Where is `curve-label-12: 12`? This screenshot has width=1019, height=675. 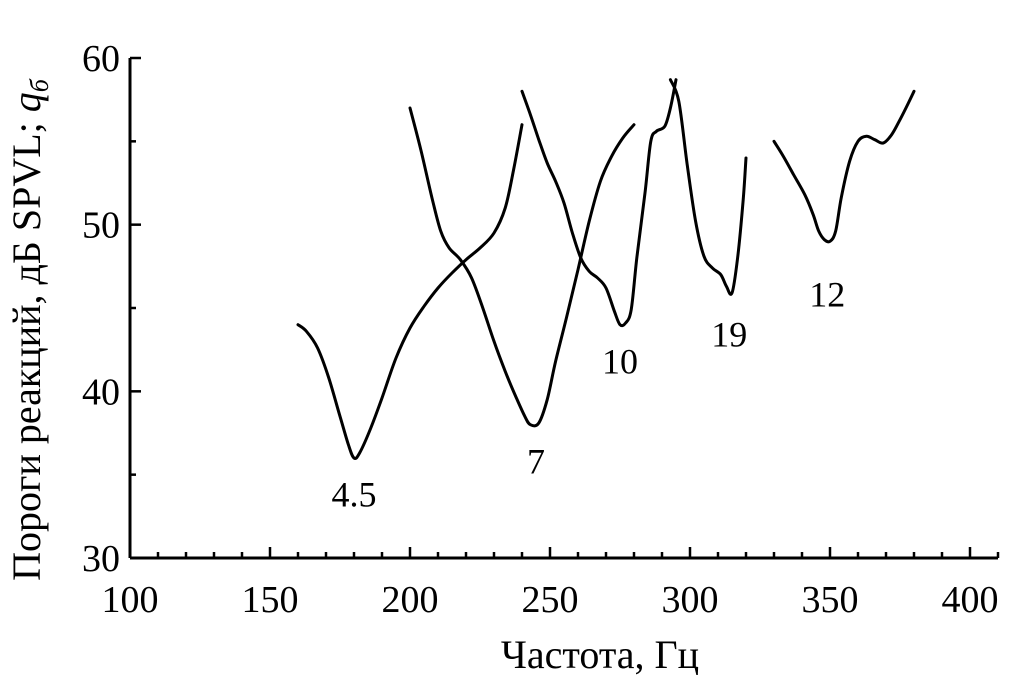 curve-label-12: 12 is located at coordinates (827, 295).